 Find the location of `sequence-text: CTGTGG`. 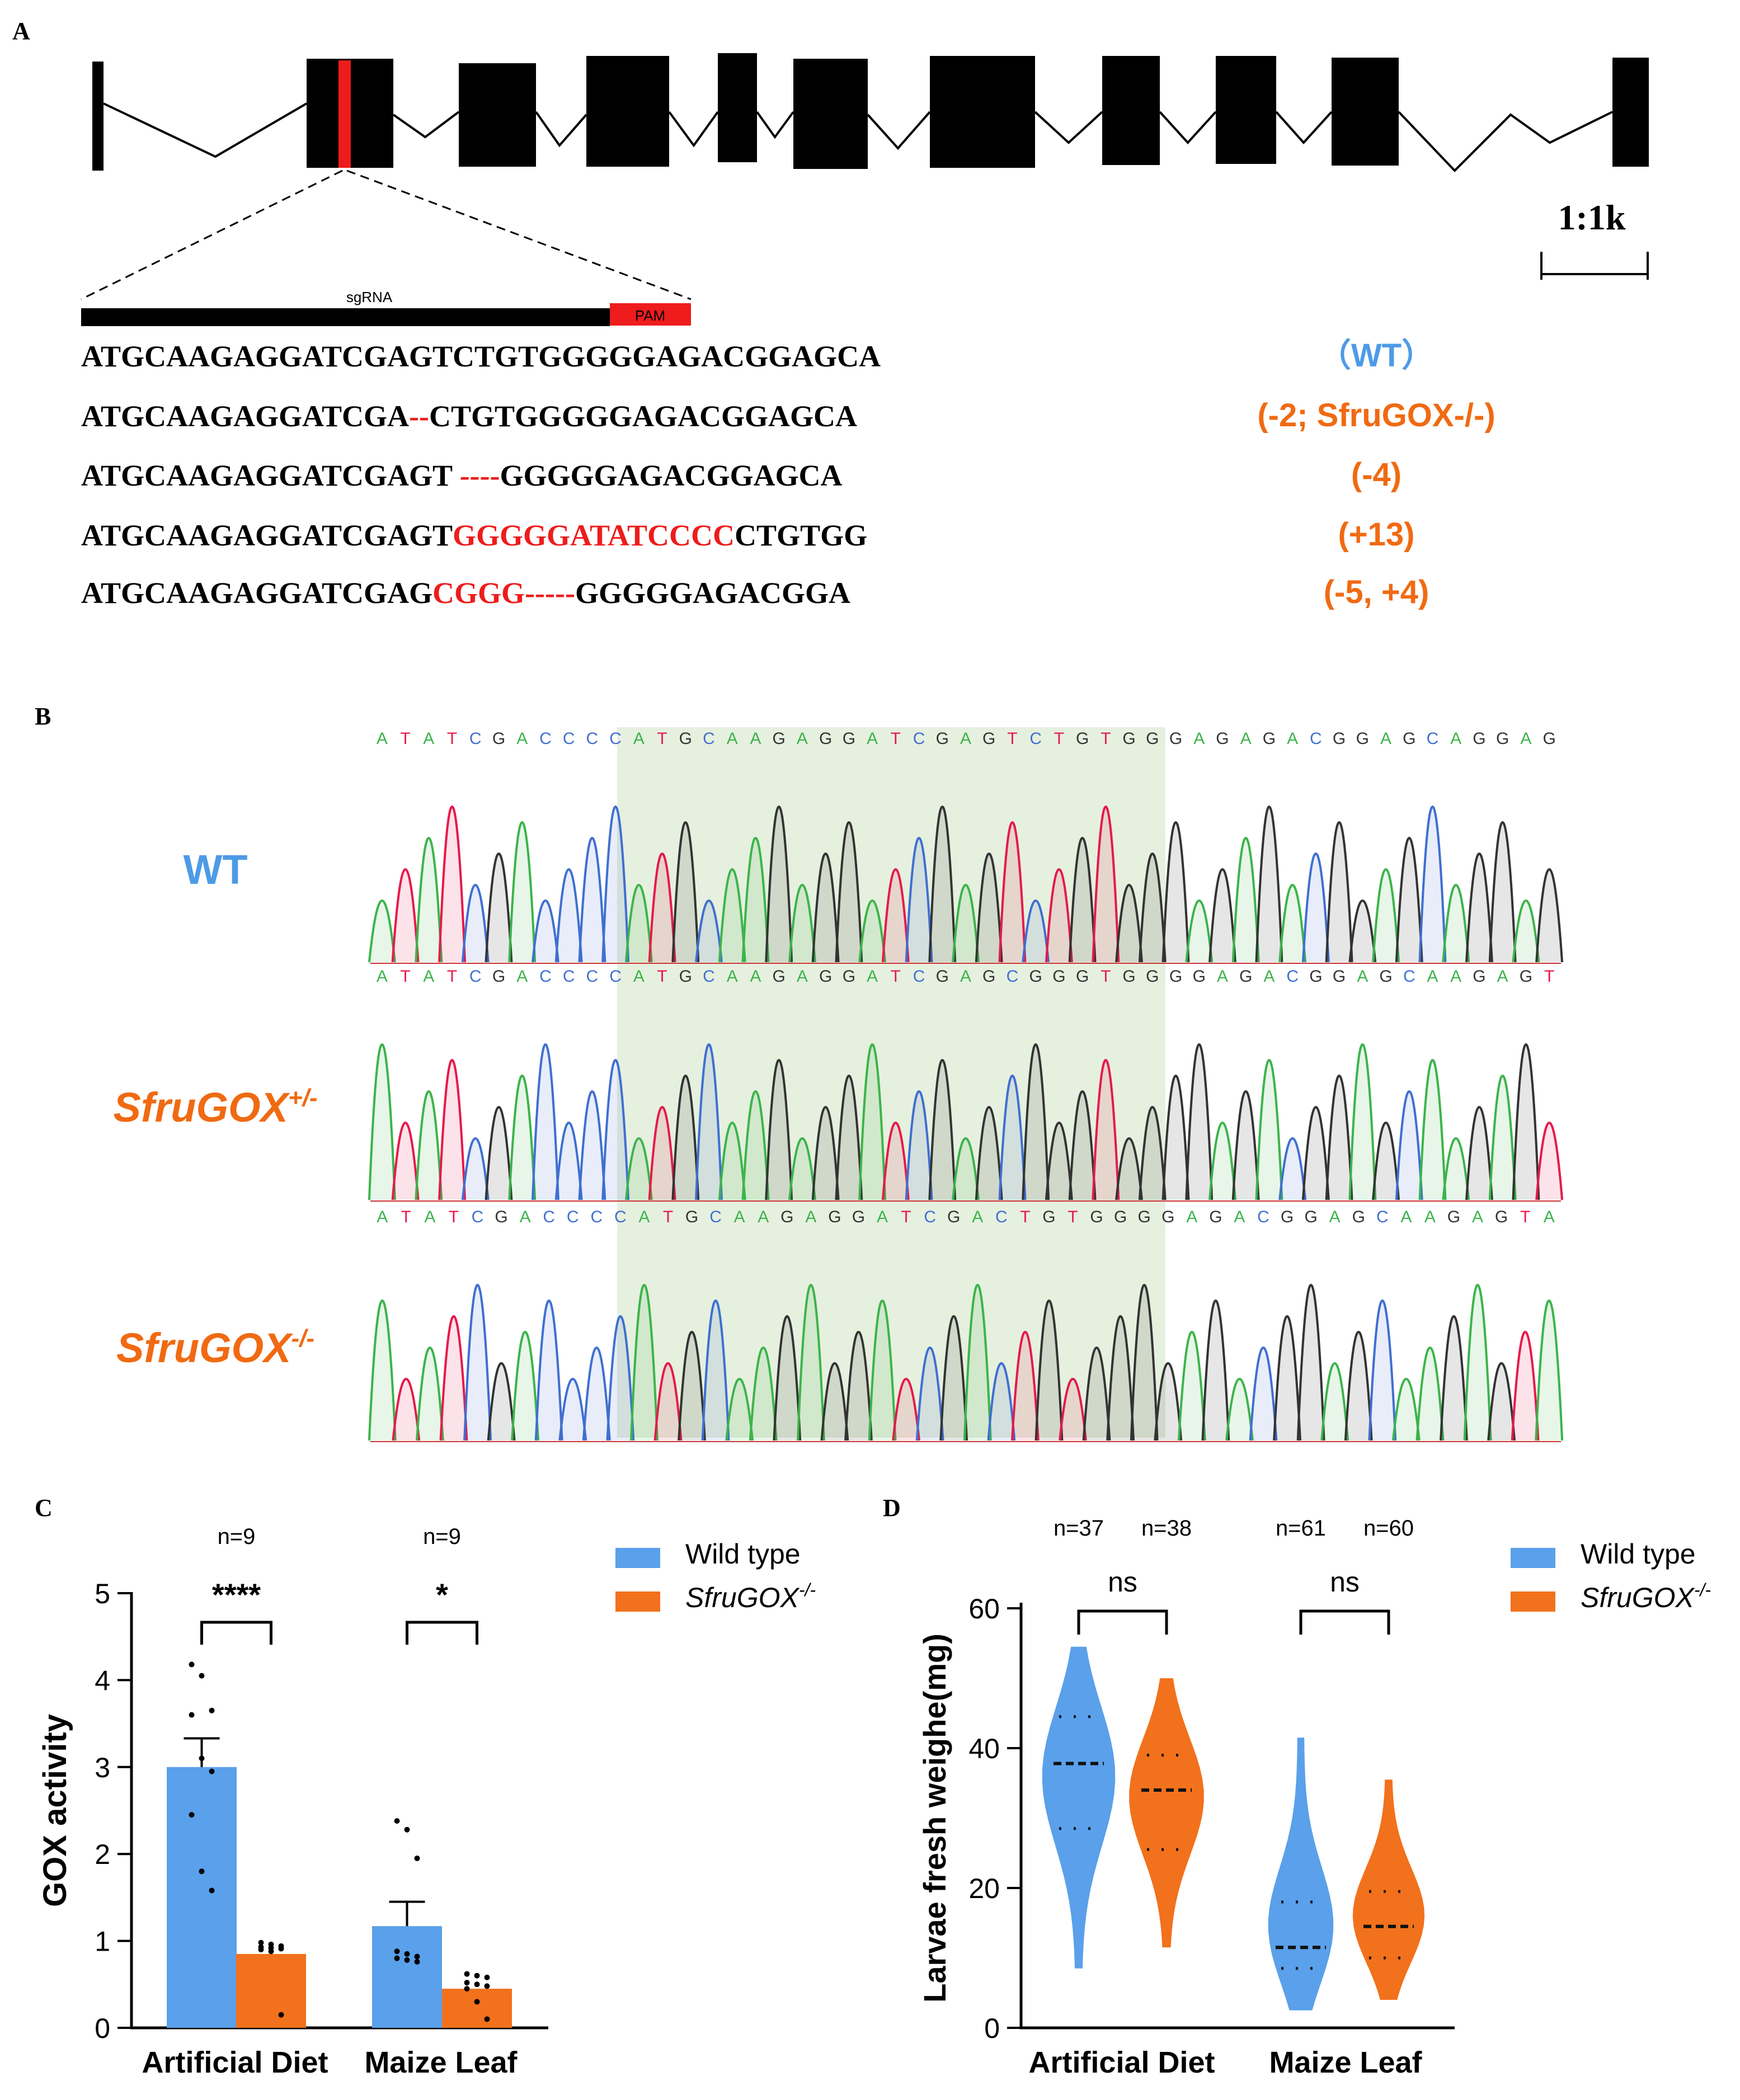

sequence-text: CTGTGG is located at coordinates (801, 535).